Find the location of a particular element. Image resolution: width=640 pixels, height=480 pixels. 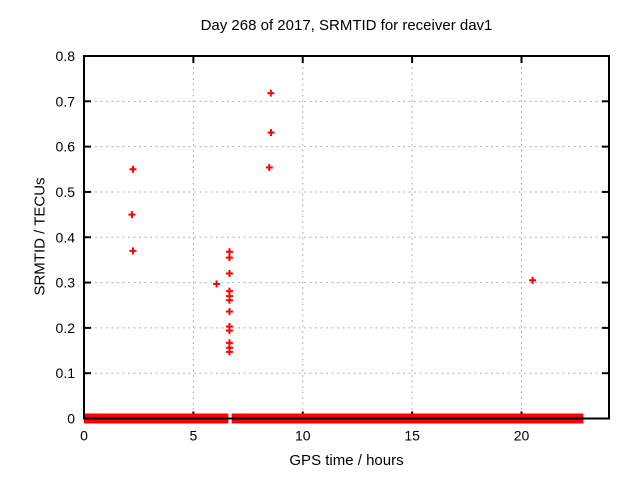

x-tick-label: 0 is located at coordinates (84, 436).